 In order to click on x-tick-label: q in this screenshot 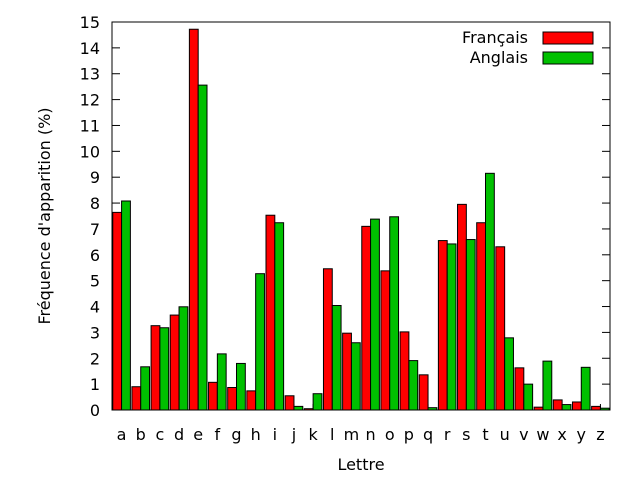, I will do `click(428, 434)`.